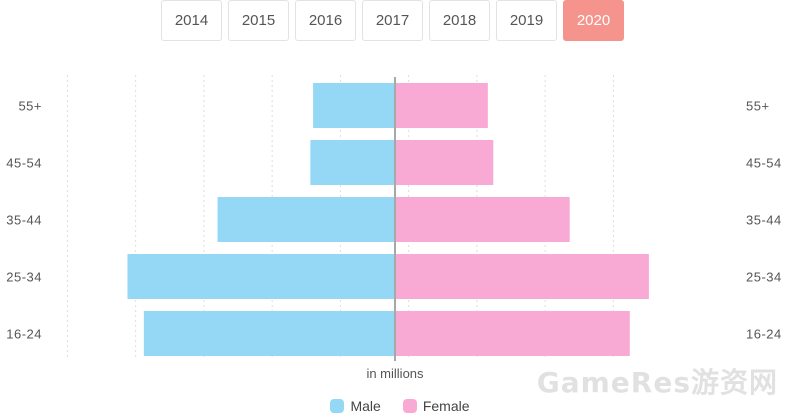 This screenshot has height=419, width=800. What do you see at coordinates (446, 406) in the screenshot?
I see `legend-label-female: Female` at bounding box center [446, 406].